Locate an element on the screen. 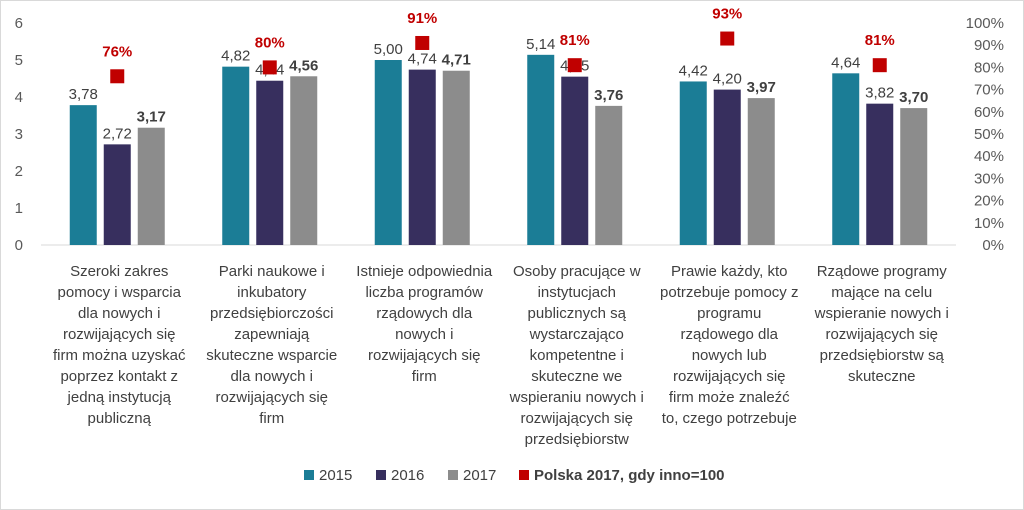 Image resolution: width=1024 pixels, height=510 pixels. y2-axis-tick-label: 20% is located at coordinates (989, 201).